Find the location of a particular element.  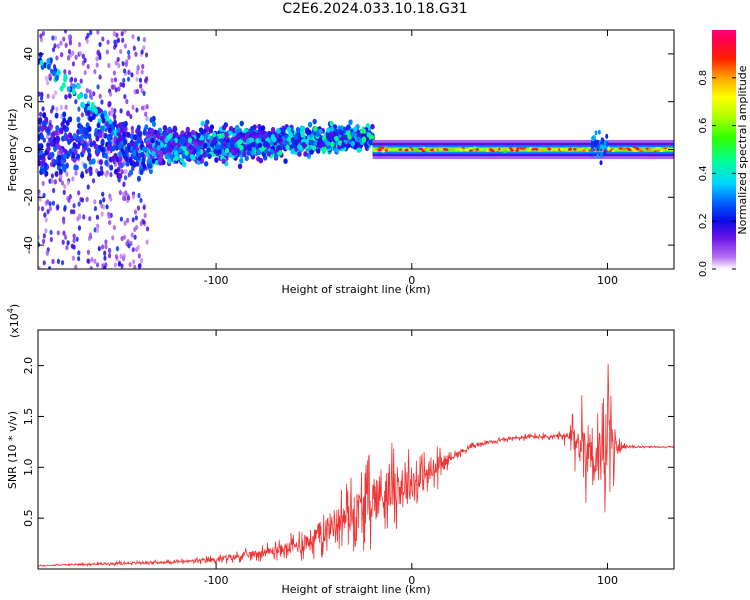

snr-xtick-label: -100 is located at coordinates (216, 580).